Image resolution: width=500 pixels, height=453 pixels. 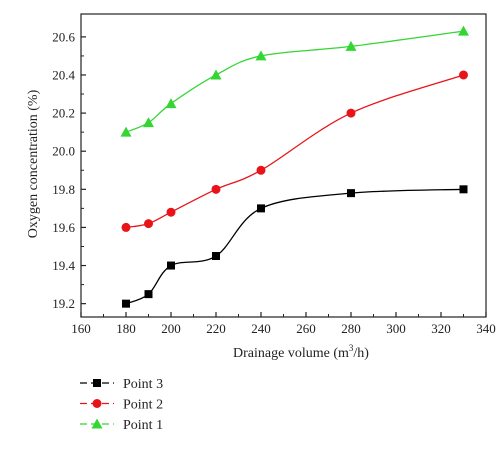 What do you see at coordinates (396, 328) in the screenshot?
I see `x-tick-label: 300` at bounding box center [396, 328].